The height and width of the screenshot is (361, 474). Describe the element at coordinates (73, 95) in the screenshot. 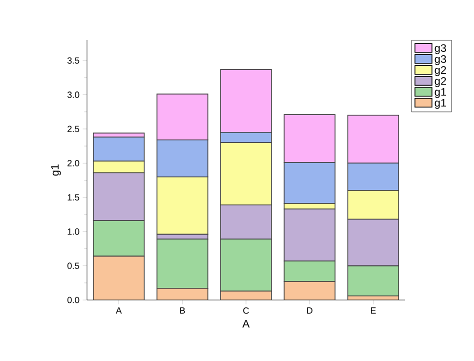

I see `y-tick-label: 3.0` at that location.